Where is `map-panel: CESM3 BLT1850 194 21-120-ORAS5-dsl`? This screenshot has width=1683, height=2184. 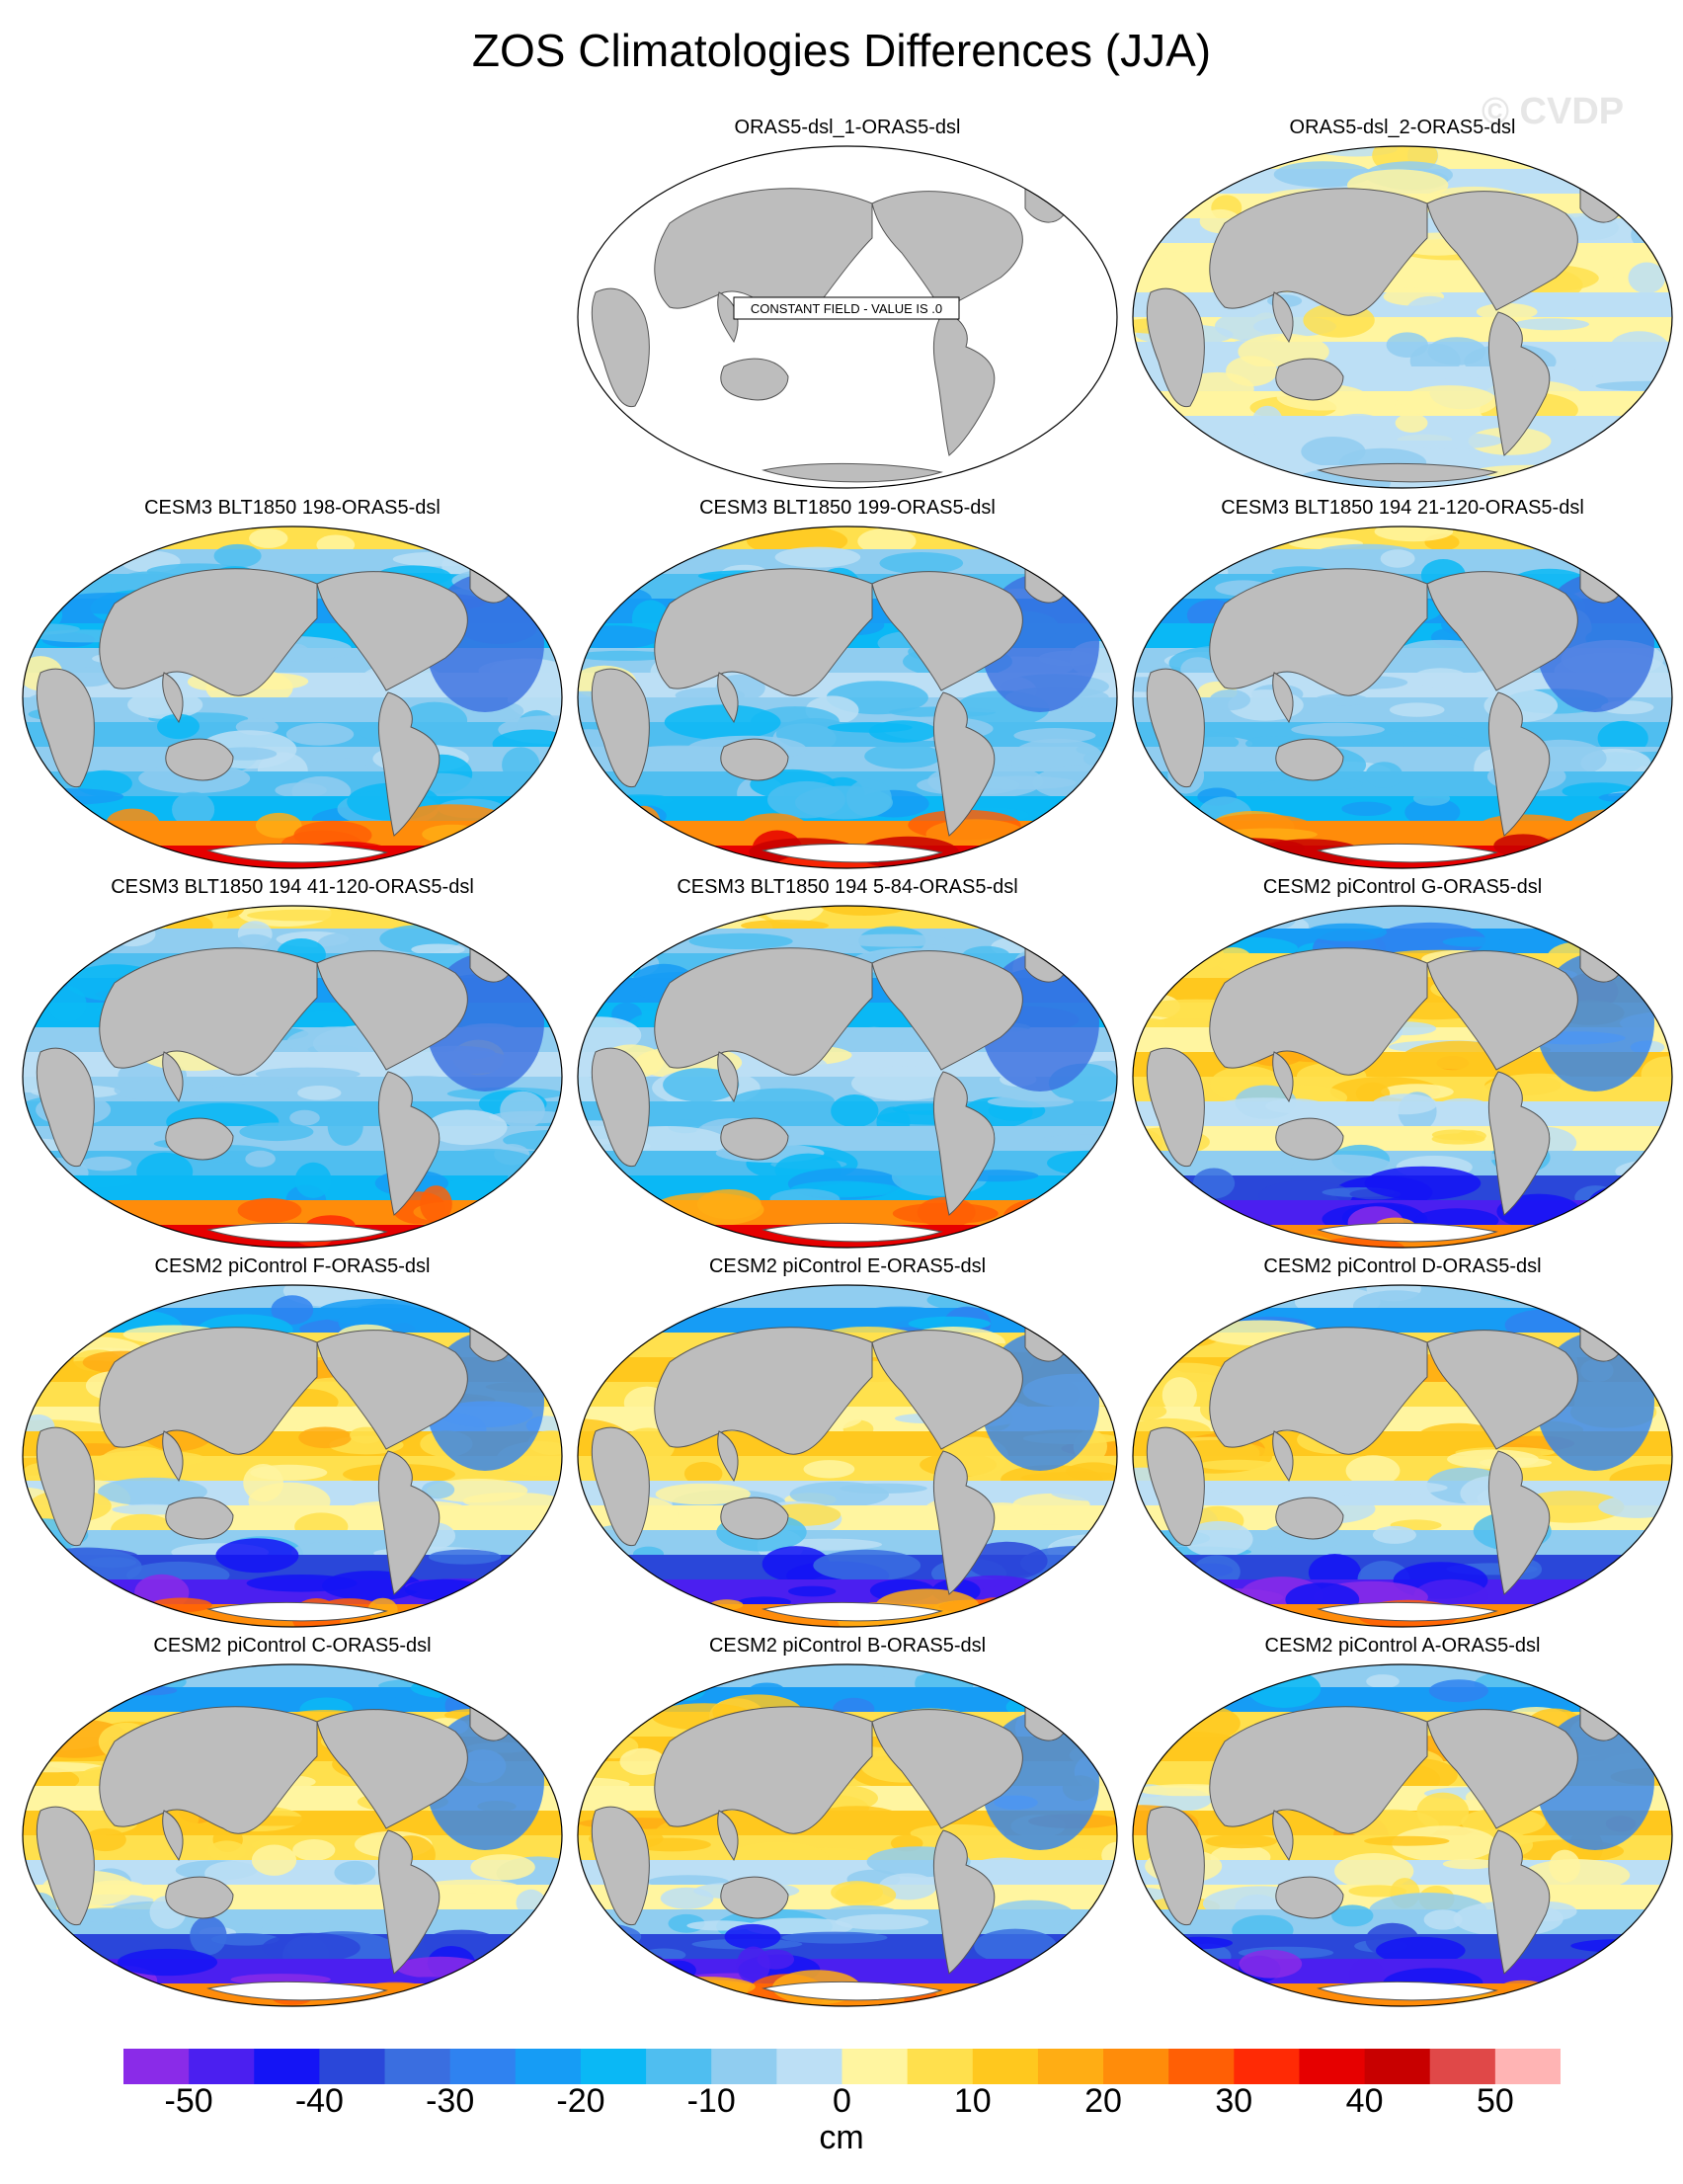
map-panel: CESM3 BLT1850 194 21-120-ORAS5-dsl is located at coordinates (1402, 684).